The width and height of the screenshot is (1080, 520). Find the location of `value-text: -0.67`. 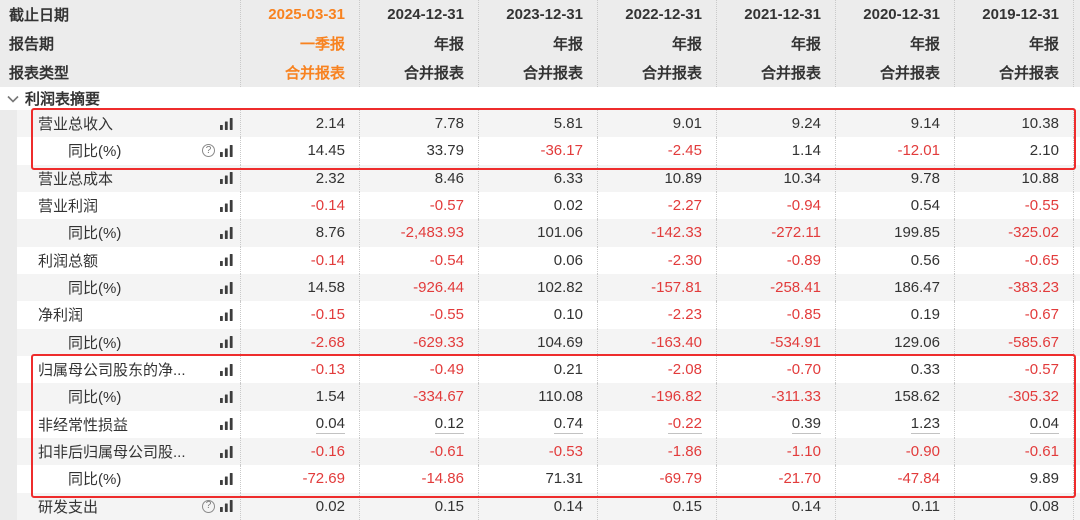

value-text: -0.67 is located at coordinates (1041, 315).